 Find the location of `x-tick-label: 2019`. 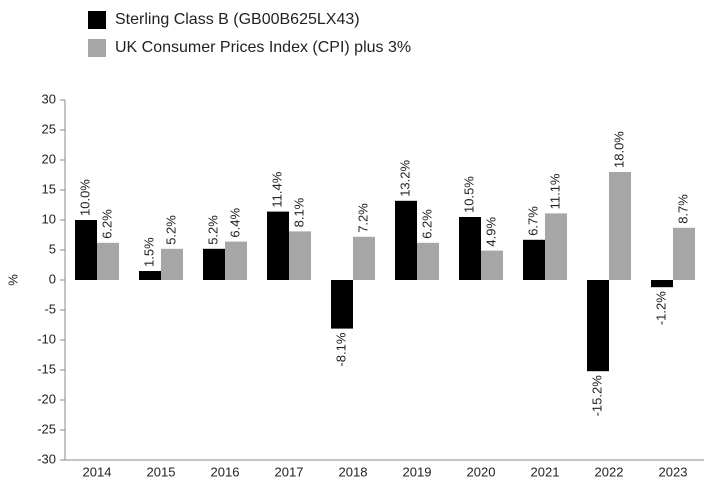

x-tick-label: 2019 is located at coordinates (417, 471).